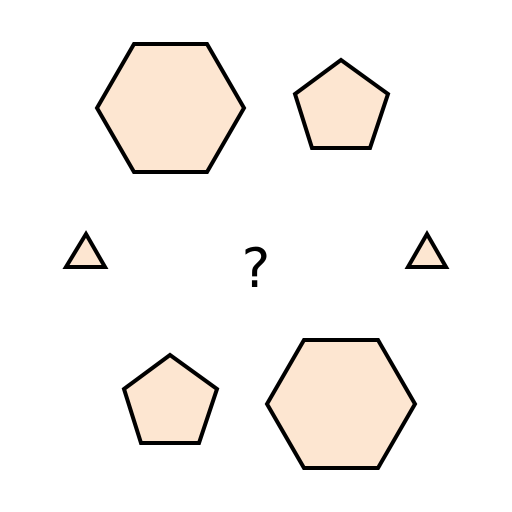 This screenshot has width=512, height=512. I want to click on question-mark: ?, so click(256, 268).